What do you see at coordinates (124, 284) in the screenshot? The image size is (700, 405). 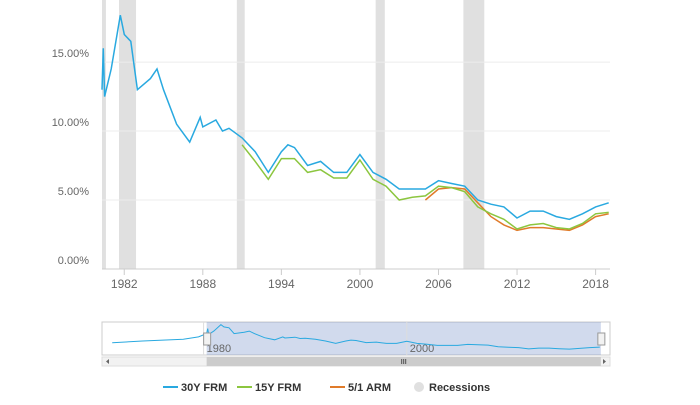 I see `x-tick-label: 1982` at bounding box center [124, 284].